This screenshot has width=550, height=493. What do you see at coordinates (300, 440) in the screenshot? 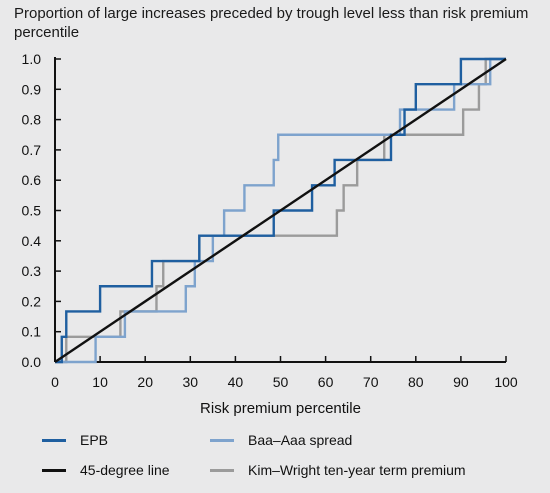
I see `legend-label-baa-aaa: Baa–Aaa spread` at bounding box center [300, 440].